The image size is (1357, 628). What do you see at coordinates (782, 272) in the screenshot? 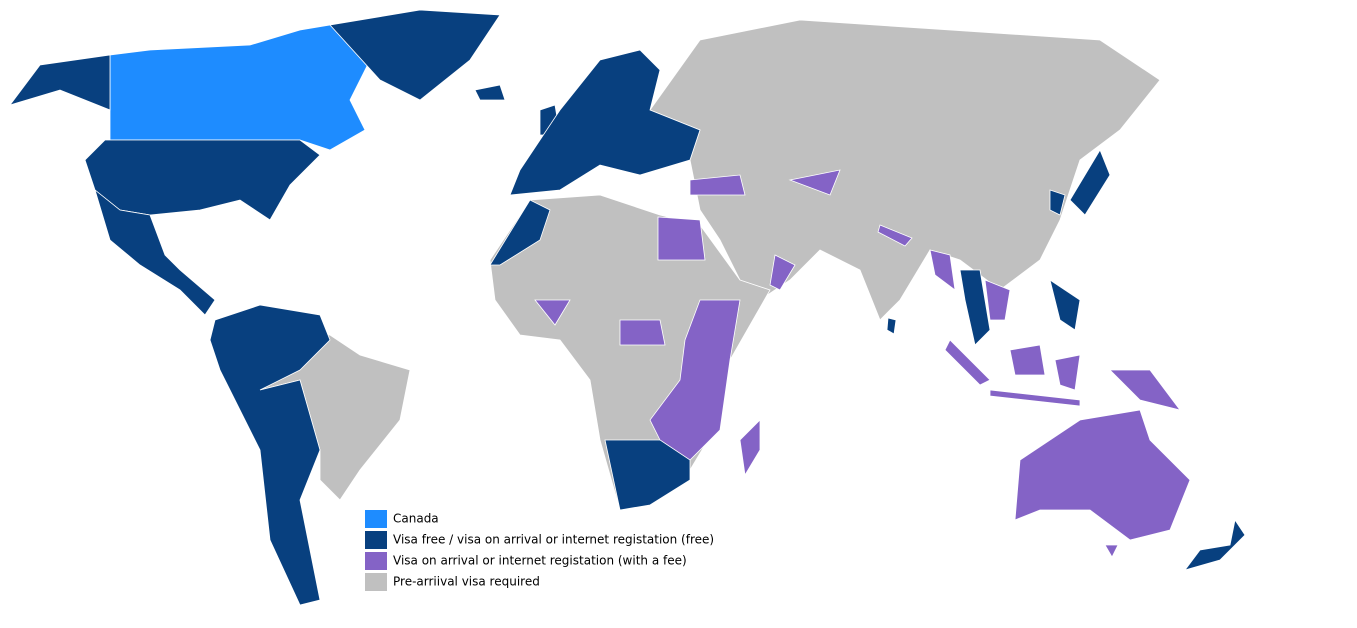
I see `oman` at bounding box center [782, 272].